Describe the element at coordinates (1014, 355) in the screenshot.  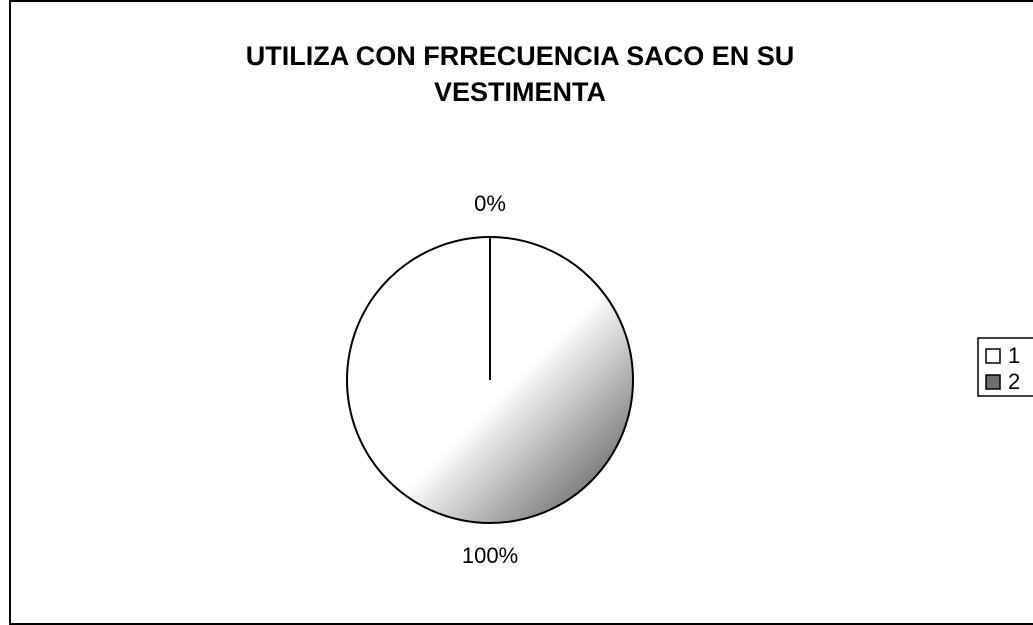
I see `legend-label: 1` at that location.